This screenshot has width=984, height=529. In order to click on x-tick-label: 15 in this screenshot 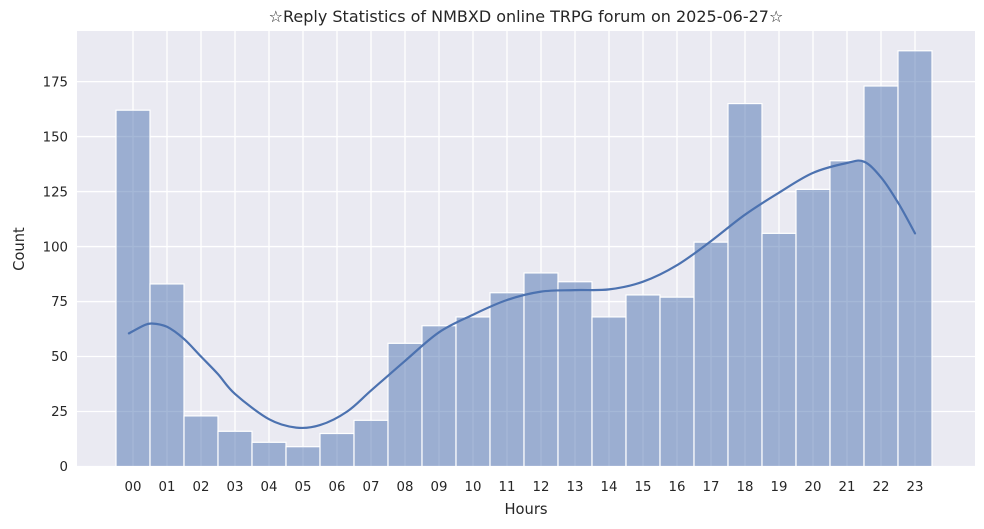, I will do `click(643, 487)`.